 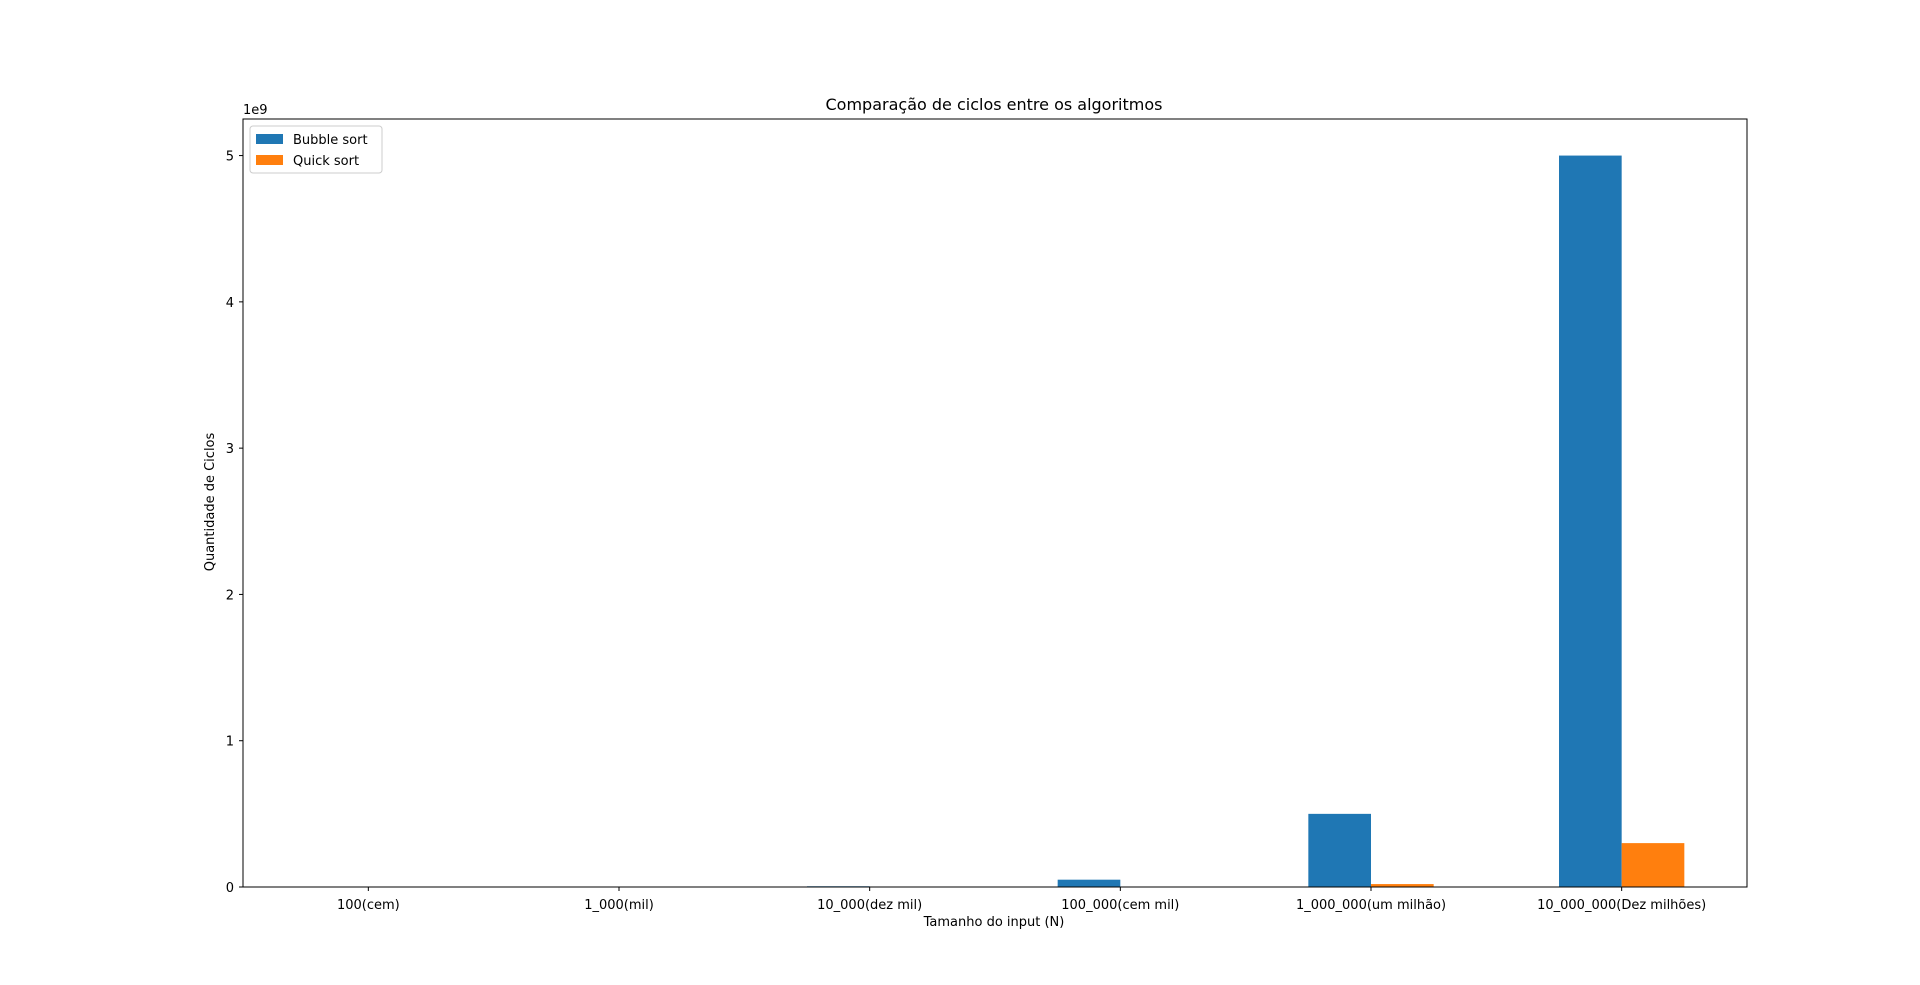 What do you see at coordinates (210, 502) in the screenshot?
I see `y-axis-label: Quantidade de Ciclos` at bounding box center [210, 502].